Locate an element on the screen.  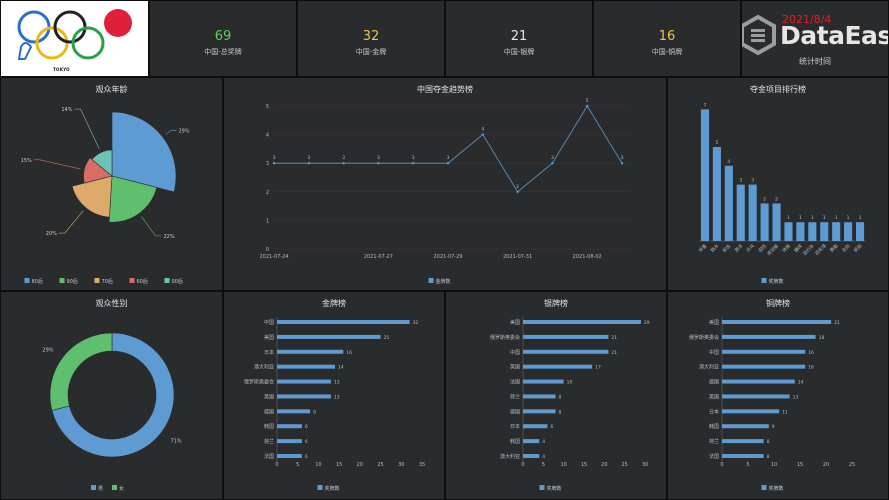
x-tick-label: 2021-07-31 is located at coordinates (517, 257).